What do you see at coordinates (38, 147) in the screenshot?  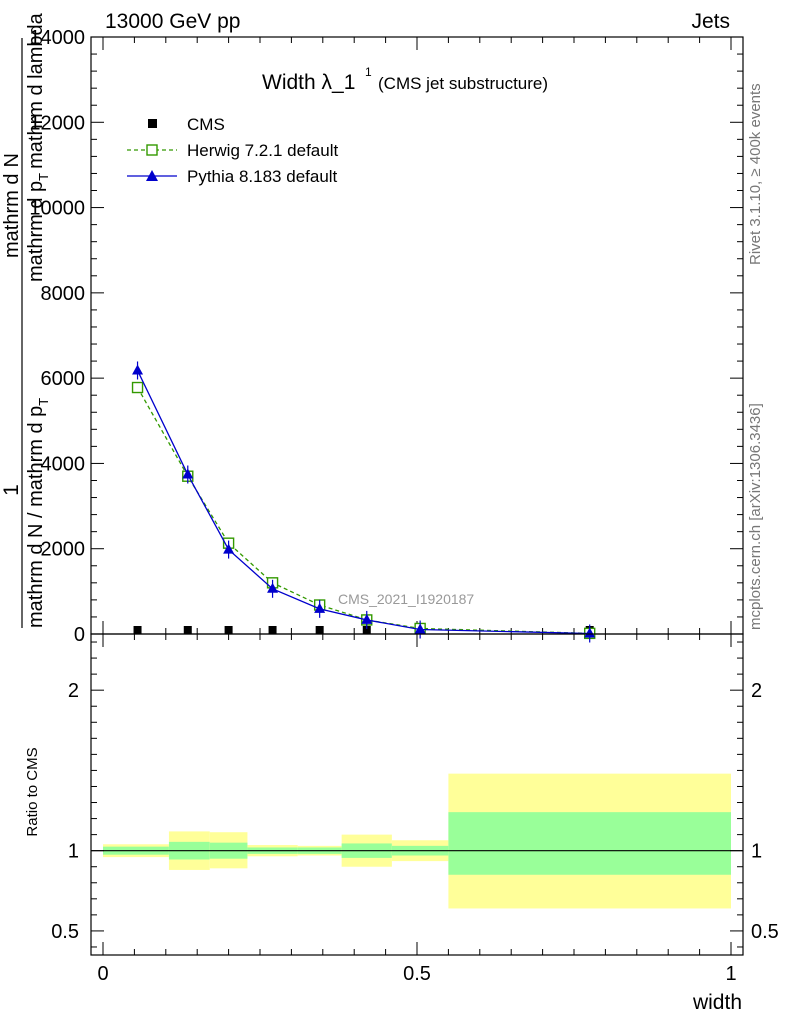 I see `ylabel-line3: mathrm d pTmathrm d lambda` at bounding box center [38, 147].